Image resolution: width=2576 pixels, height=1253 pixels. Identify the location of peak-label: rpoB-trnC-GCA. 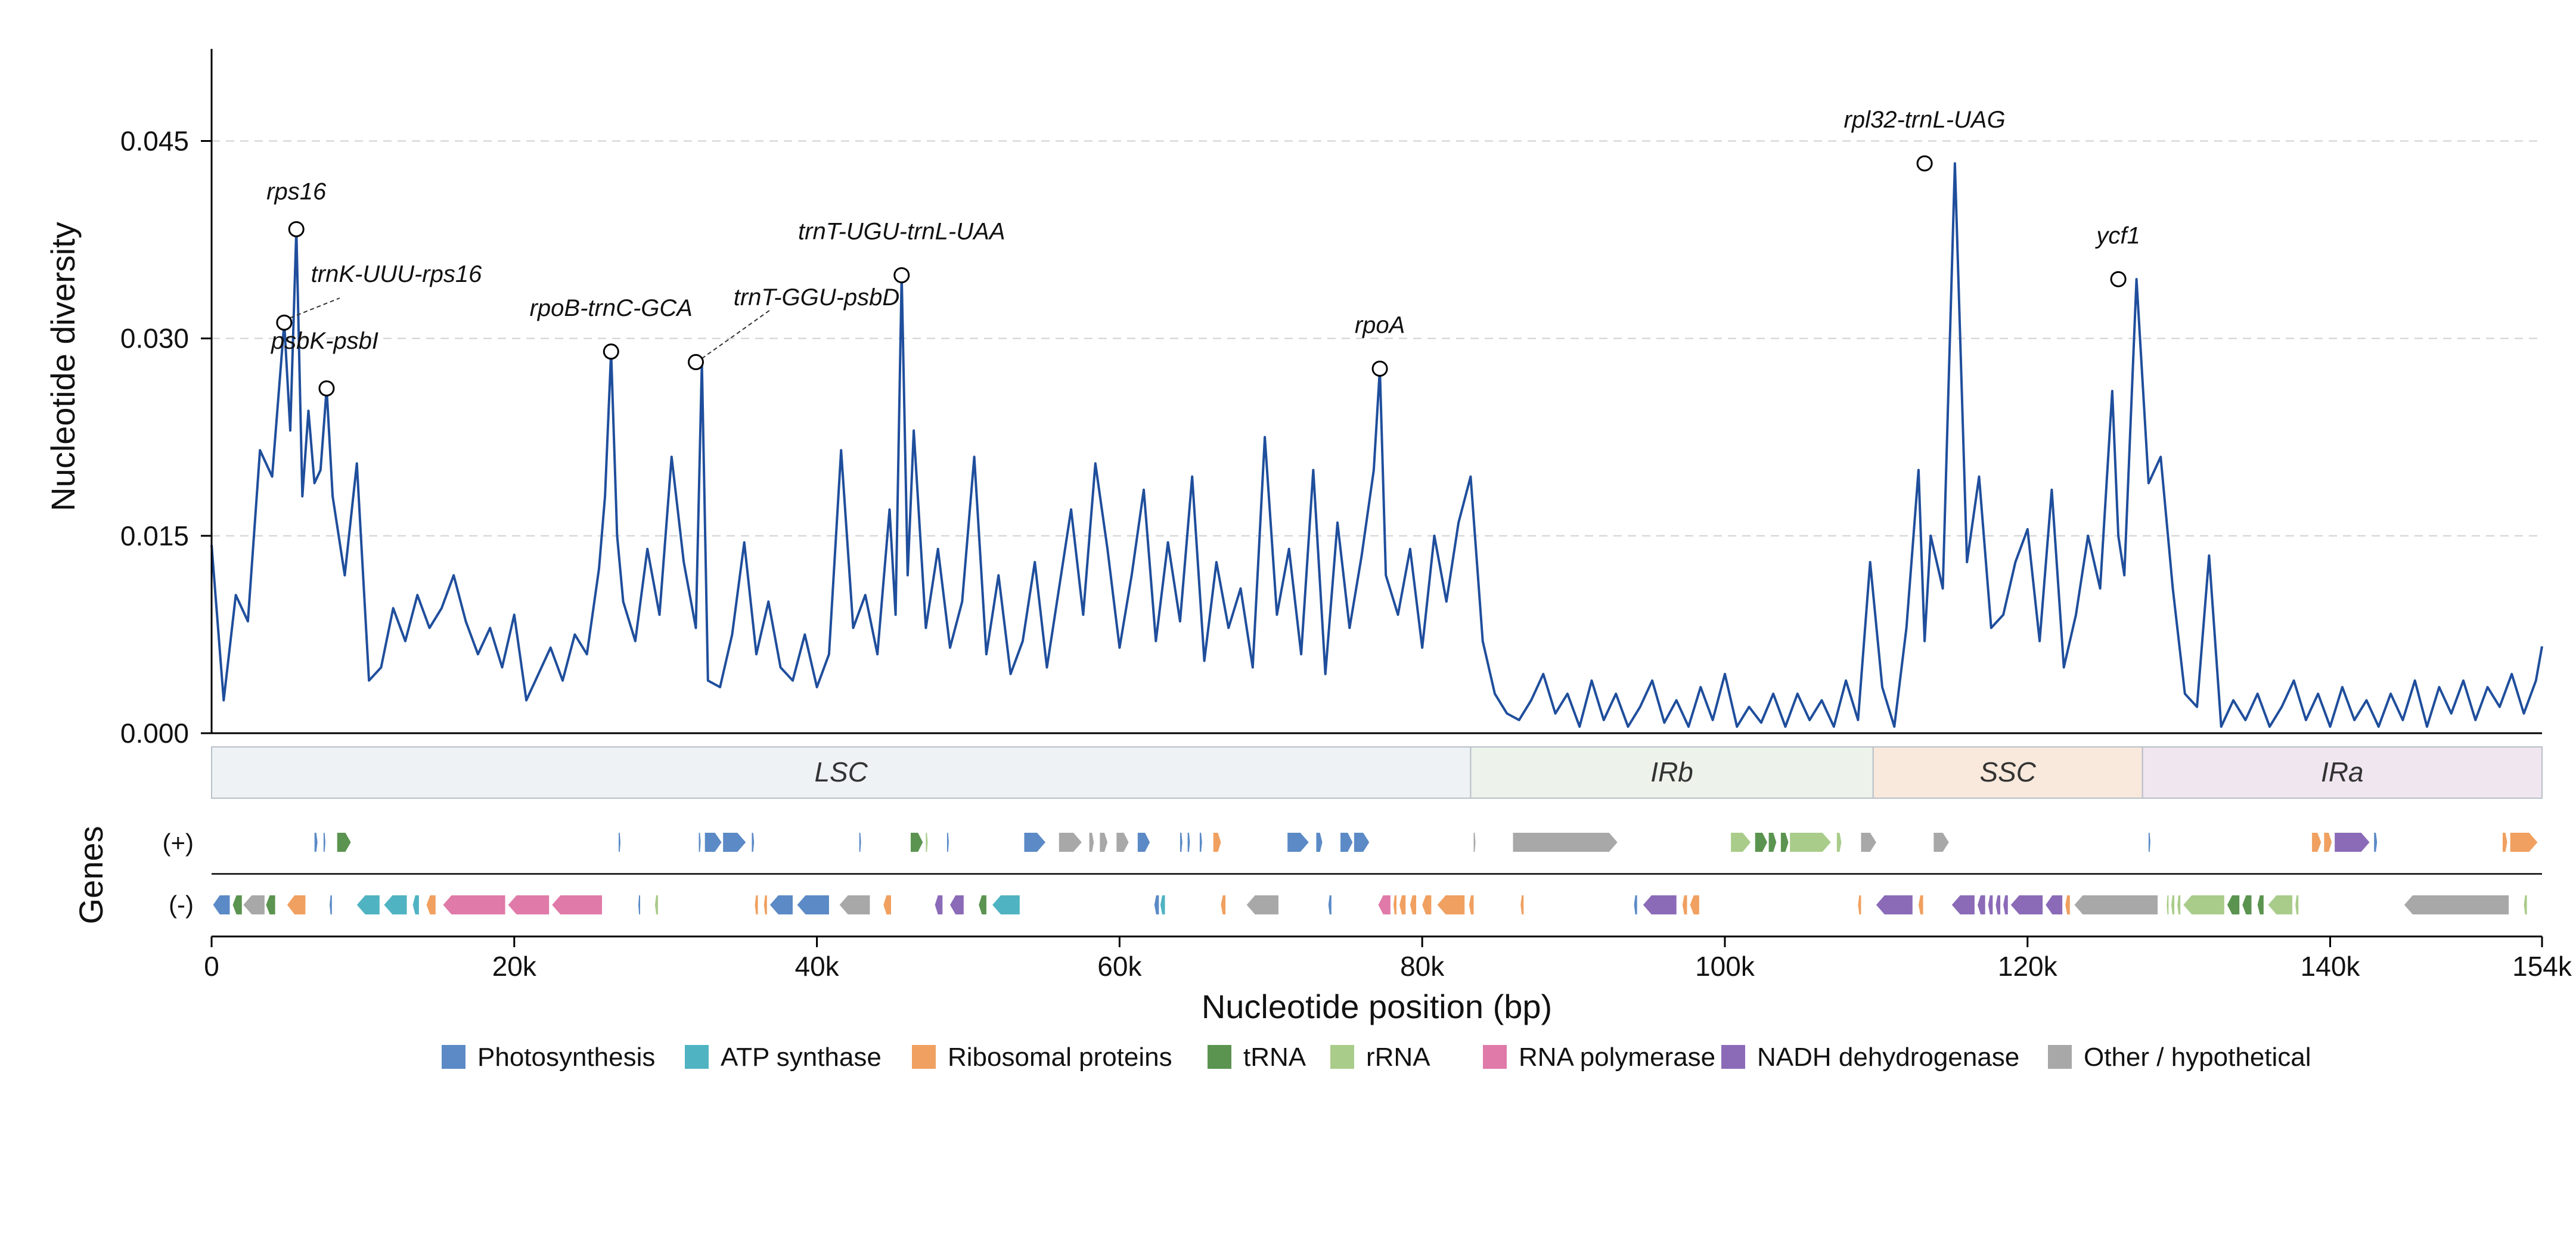
(612, 308).